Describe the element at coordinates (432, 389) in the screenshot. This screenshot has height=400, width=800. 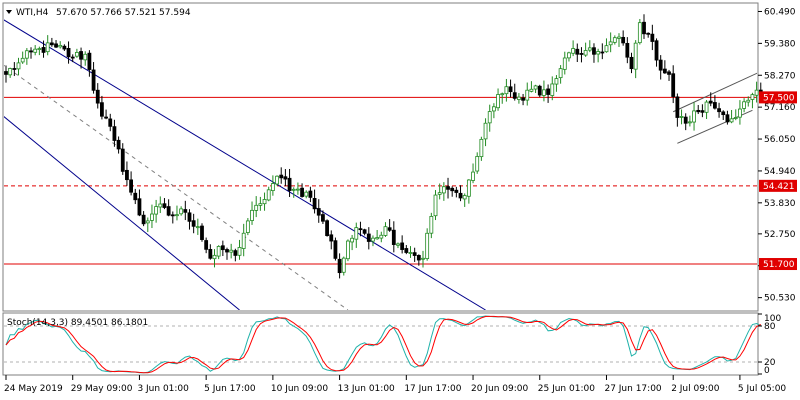
I see `time-tick-label: 17 Jun 17:00` at that location.